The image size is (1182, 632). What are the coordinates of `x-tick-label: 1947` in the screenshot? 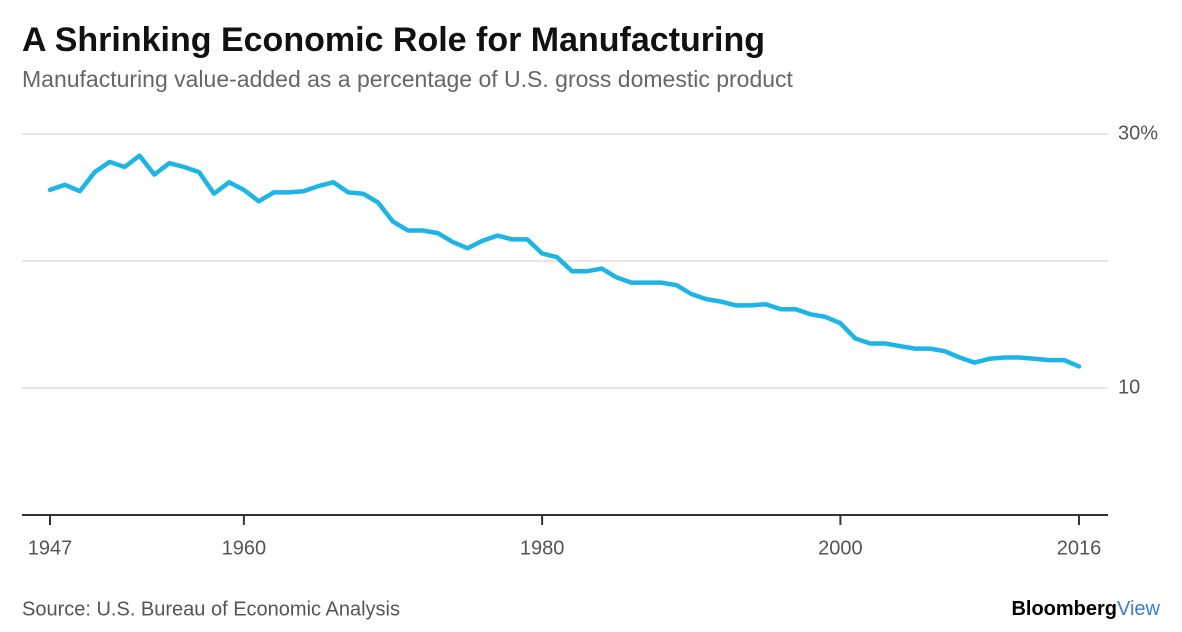 It's located at (50, 548).